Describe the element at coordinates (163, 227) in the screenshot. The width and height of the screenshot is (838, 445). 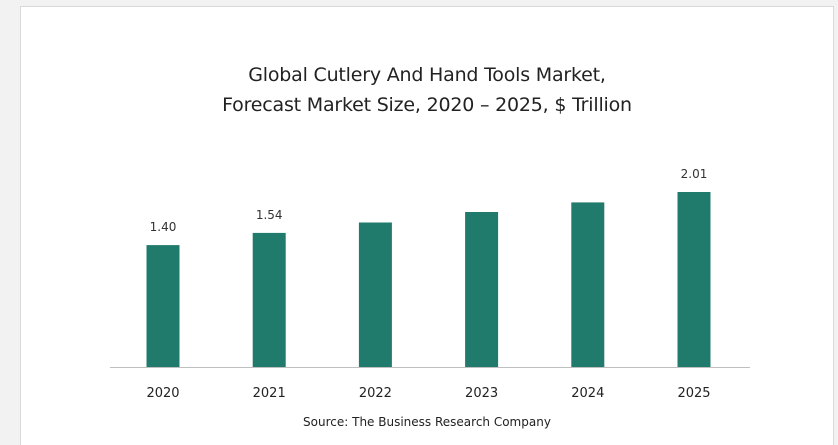
I see `value-label-2020: 1.40` at that location.